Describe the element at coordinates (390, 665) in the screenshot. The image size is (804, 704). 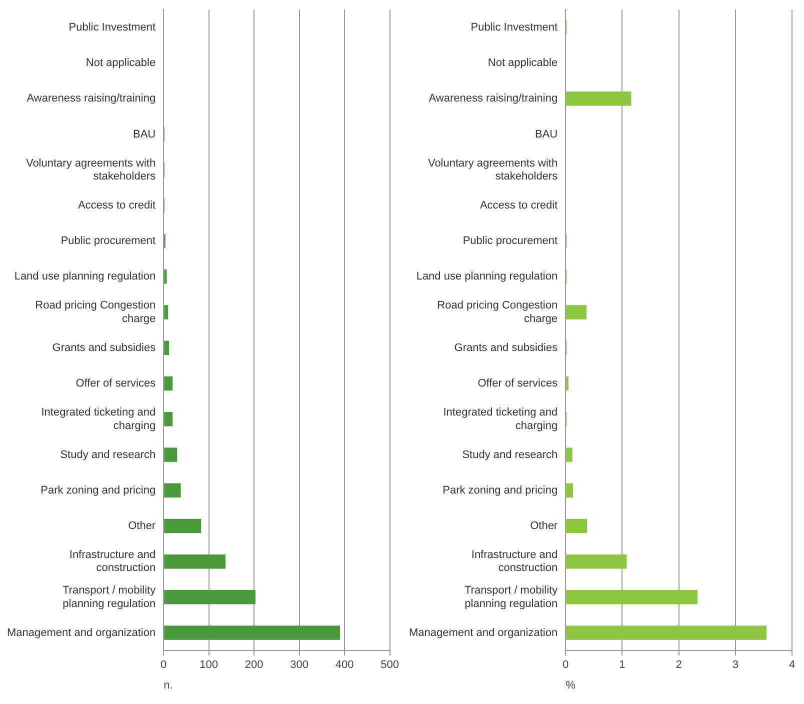
I see `x-tick-label: 500` at that location.